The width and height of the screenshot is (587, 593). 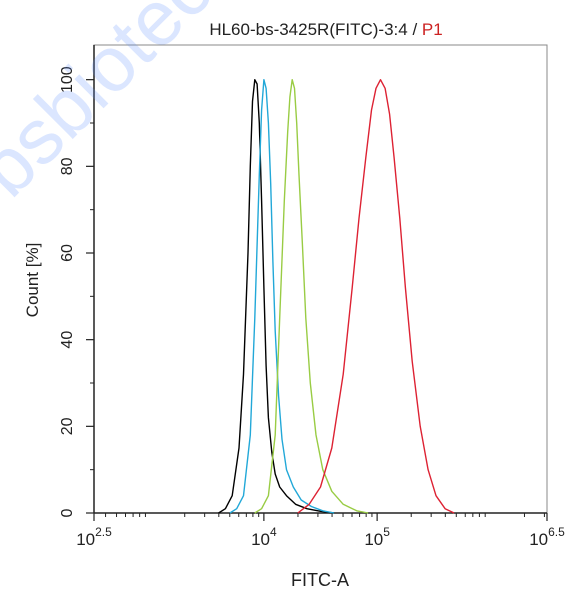 What do you see at coordinates (67, 426) in the screenshot?
I see `y-tick-label: 20` at bounding box center [67, 426].